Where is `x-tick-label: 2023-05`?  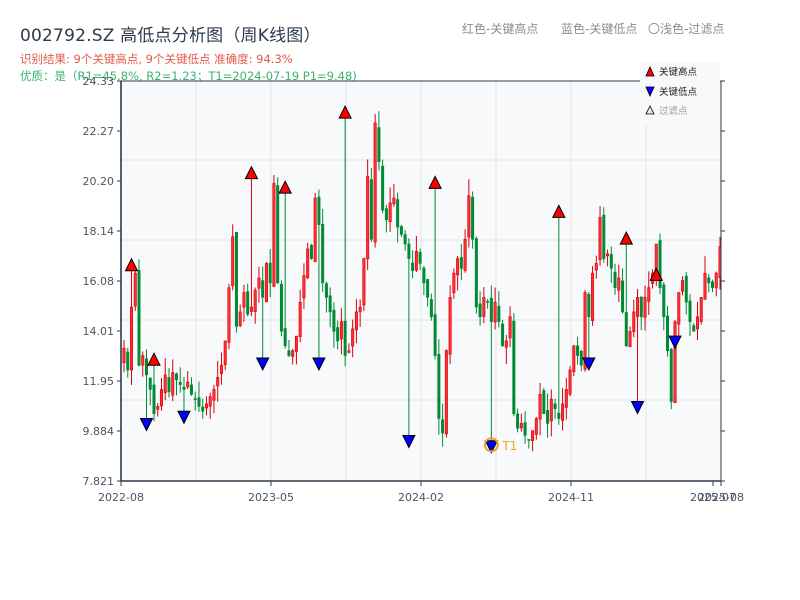 x-tick-label: 2023-05 is located at coordinates (271, 497).